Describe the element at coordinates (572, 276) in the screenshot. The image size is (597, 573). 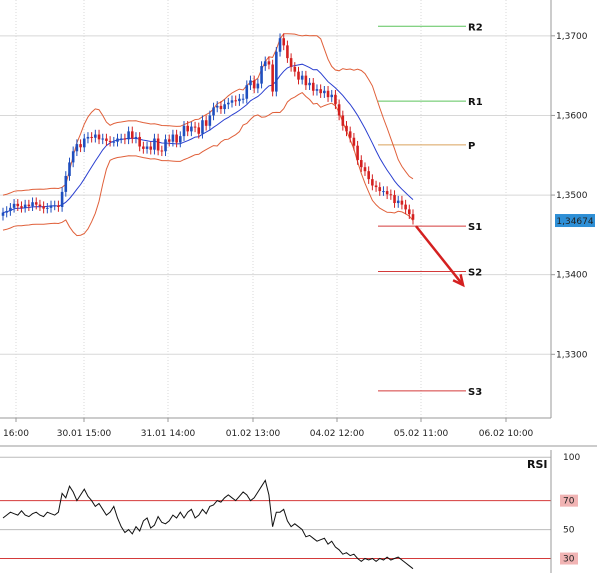
I see `price-tick-label: 1,3400` at that location.